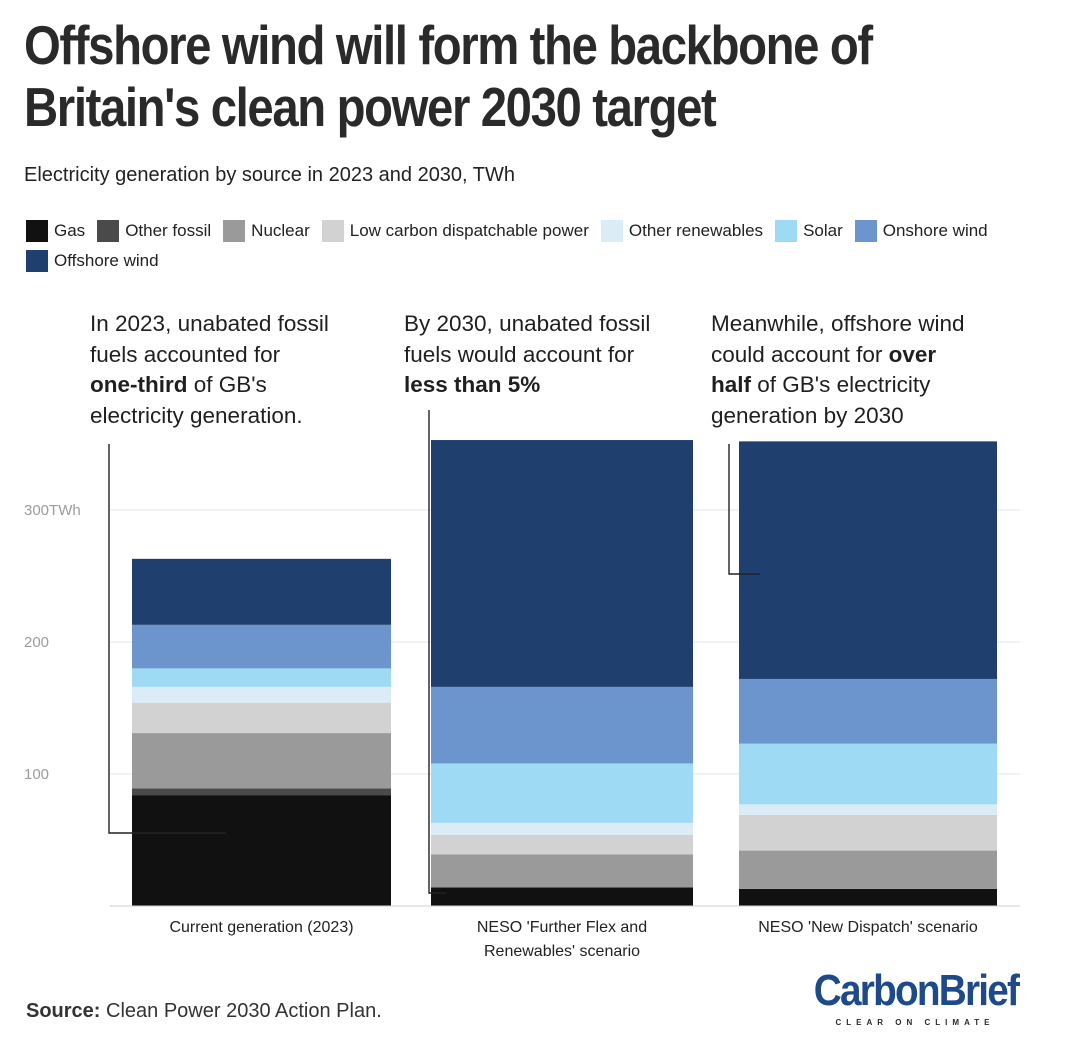 This screenshot has width=1070, height=1044. I want to click on legend-label-other-renewables: Other renewables, so click(696, 230).